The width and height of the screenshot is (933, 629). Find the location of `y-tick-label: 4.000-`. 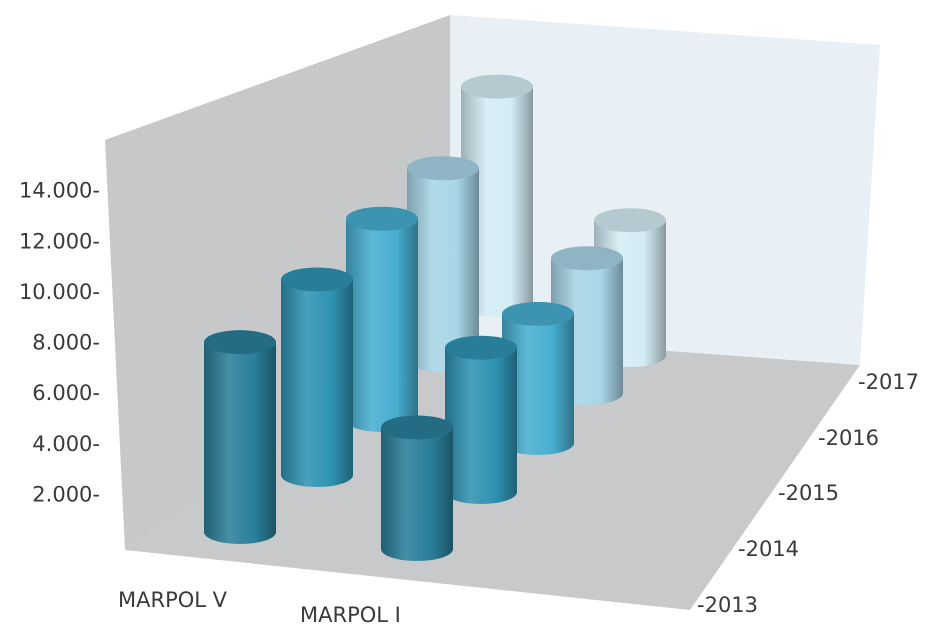

y-tick-label: 4.000- is located at coordinates (66, 444).